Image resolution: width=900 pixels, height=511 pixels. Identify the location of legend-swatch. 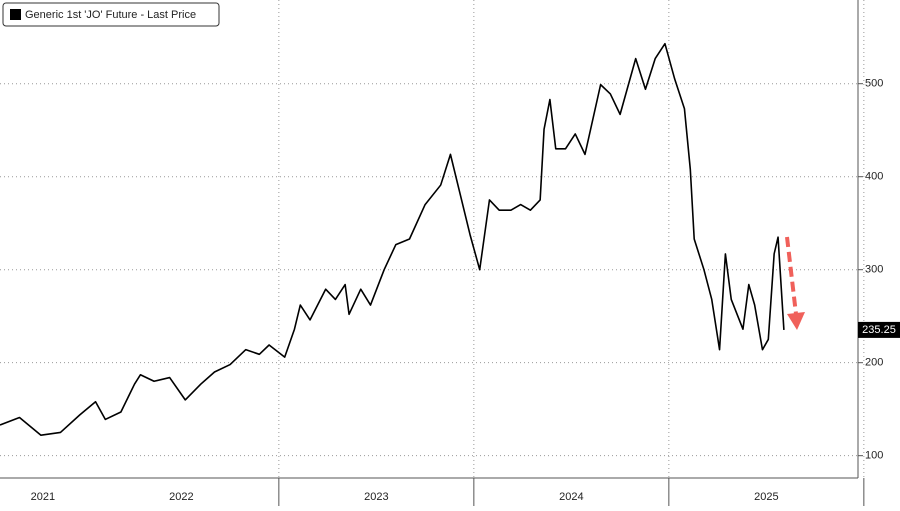
(15, 14).